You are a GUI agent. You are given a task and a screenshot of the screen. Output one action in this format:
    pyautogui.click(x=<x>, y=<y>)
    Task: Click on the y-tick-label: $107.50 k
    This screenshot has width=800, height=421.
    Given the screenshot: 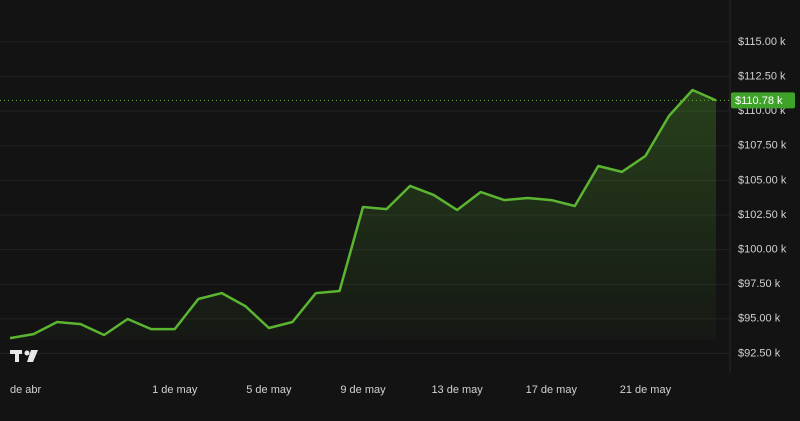 What is the action you would take?
    pyautogui.click(x=762, y=146)
    